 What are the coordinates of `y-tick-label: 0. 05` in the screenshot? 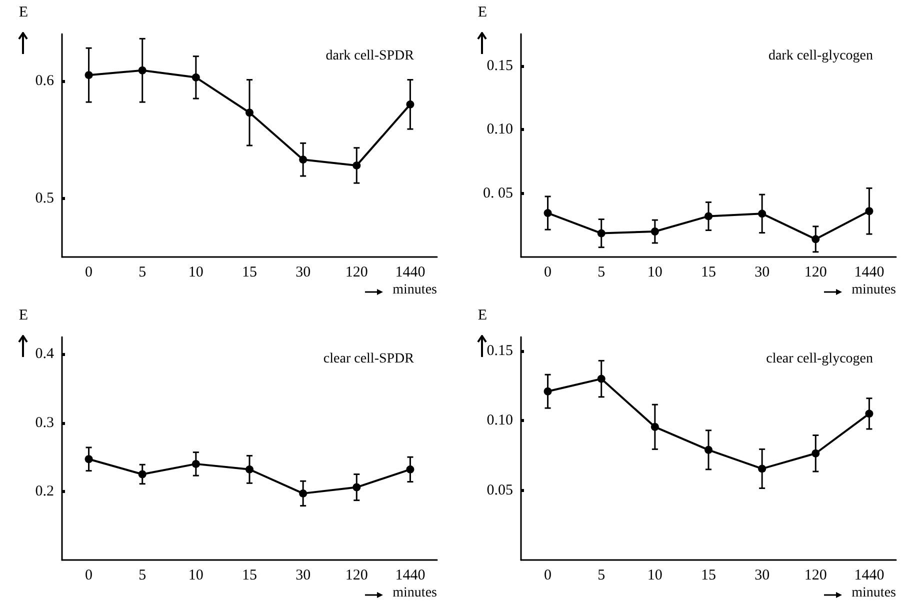 It's located at (498, 193).